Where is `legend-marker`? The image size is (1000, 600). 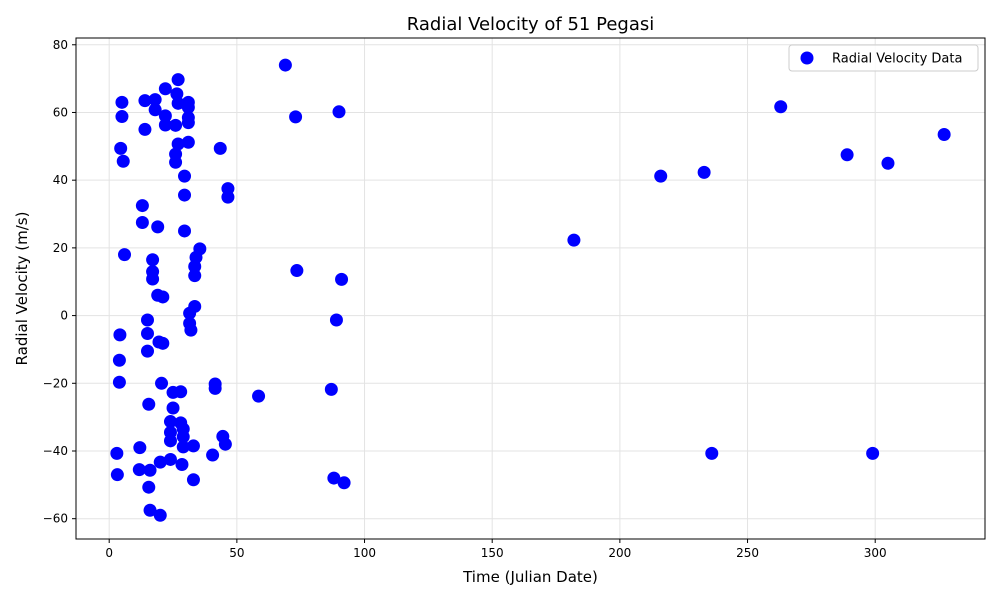
legend-marker is located at coordinates (807, 58).